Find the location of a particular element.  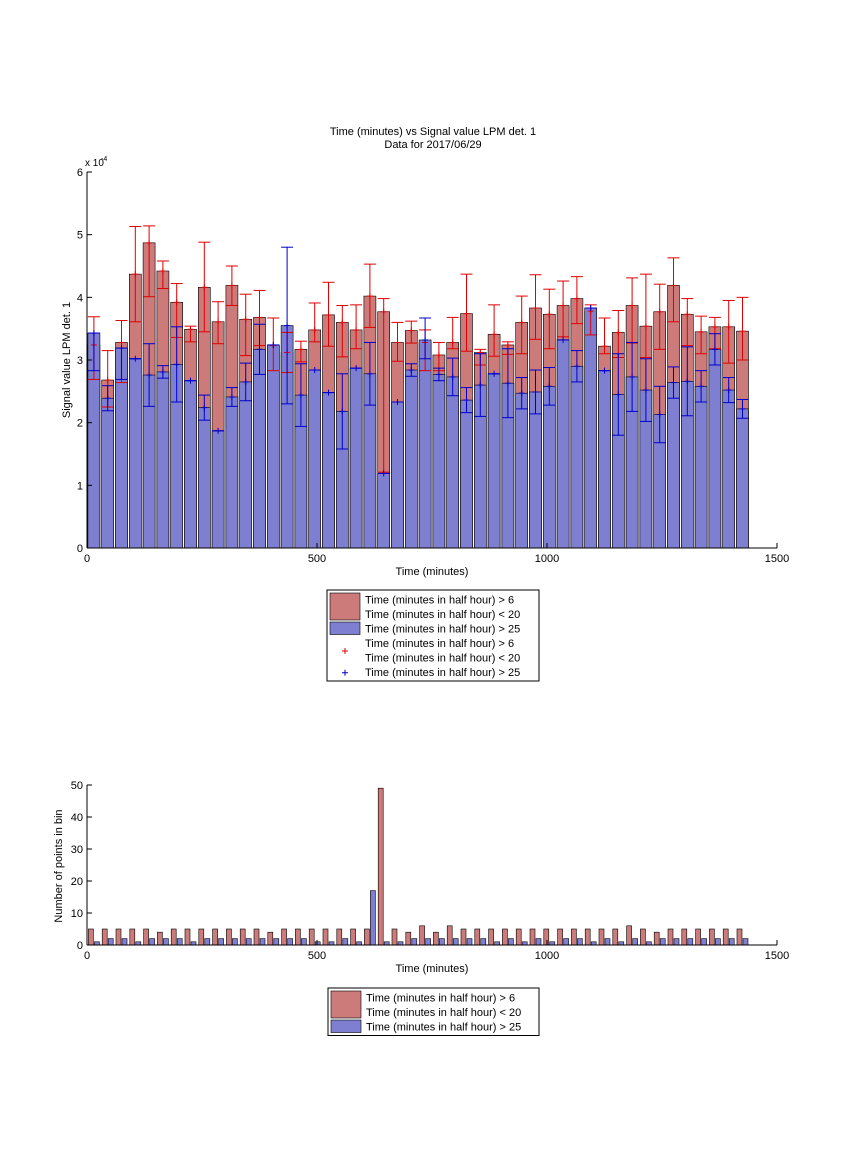

chart1-y-ticks: 0 1 2 3 4 5 6 is located at coordinates (84, 361).